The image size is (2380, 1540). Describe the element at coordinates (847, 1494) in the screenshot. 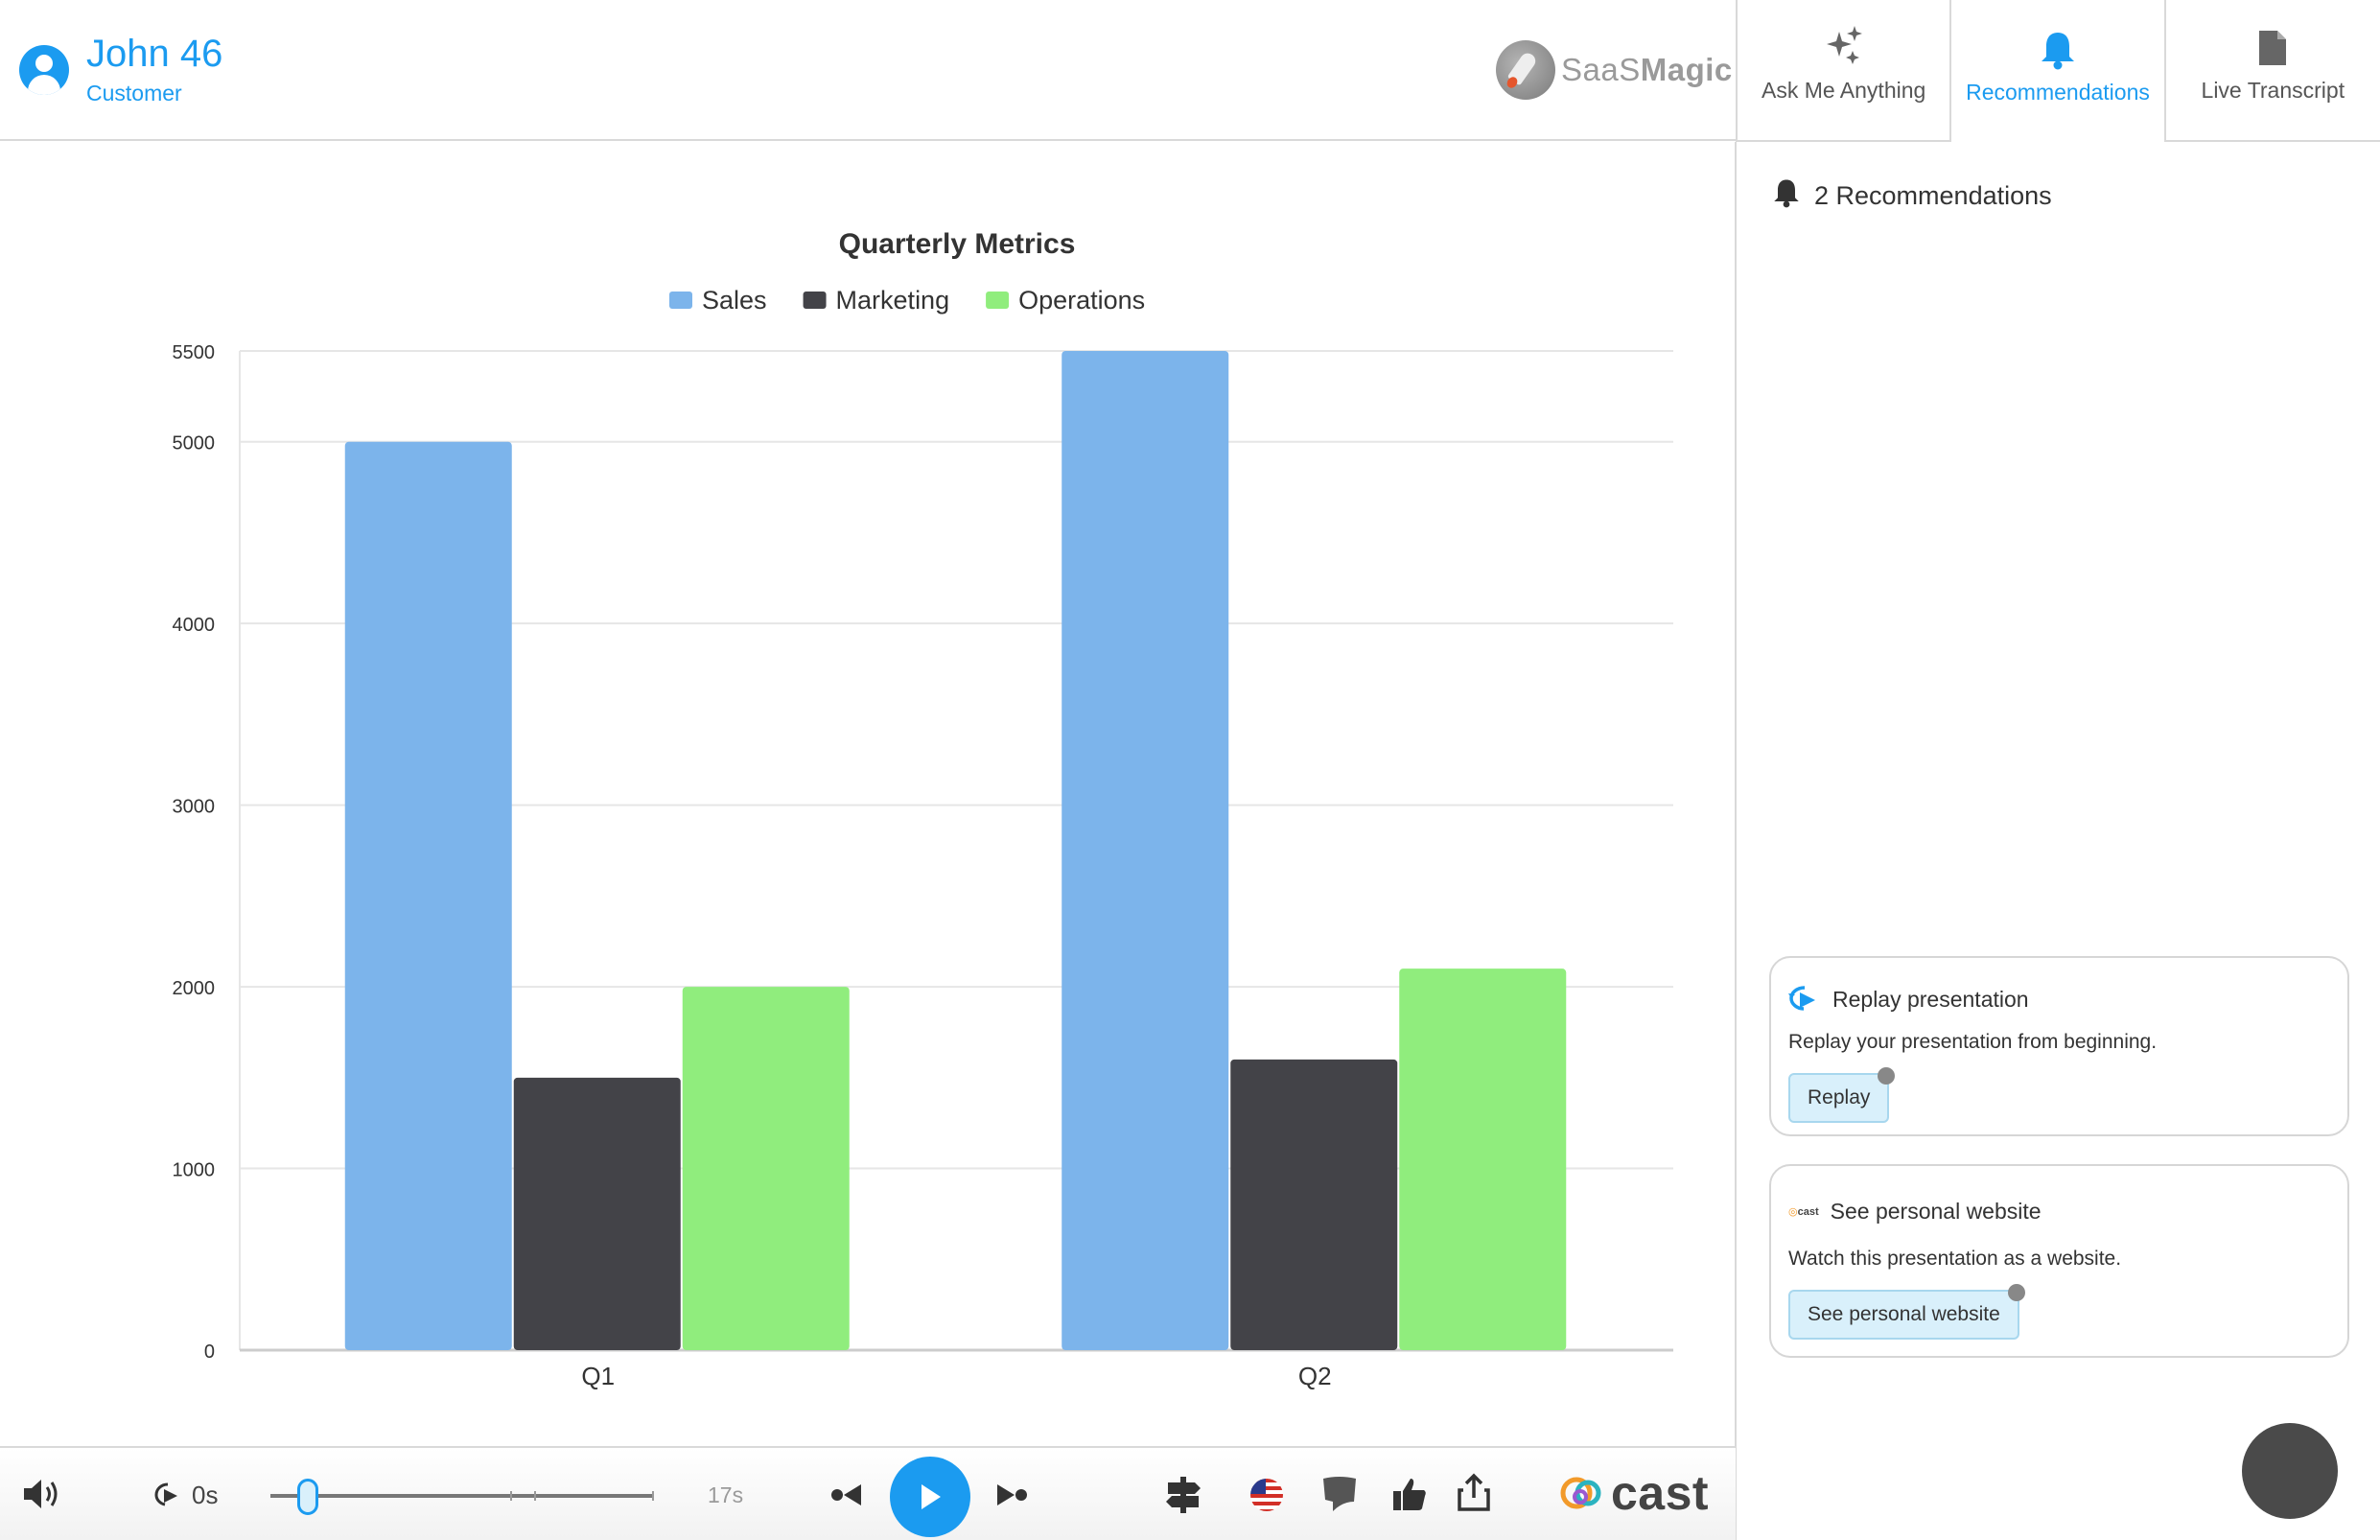

I see `previous-slide-icon` at that location.